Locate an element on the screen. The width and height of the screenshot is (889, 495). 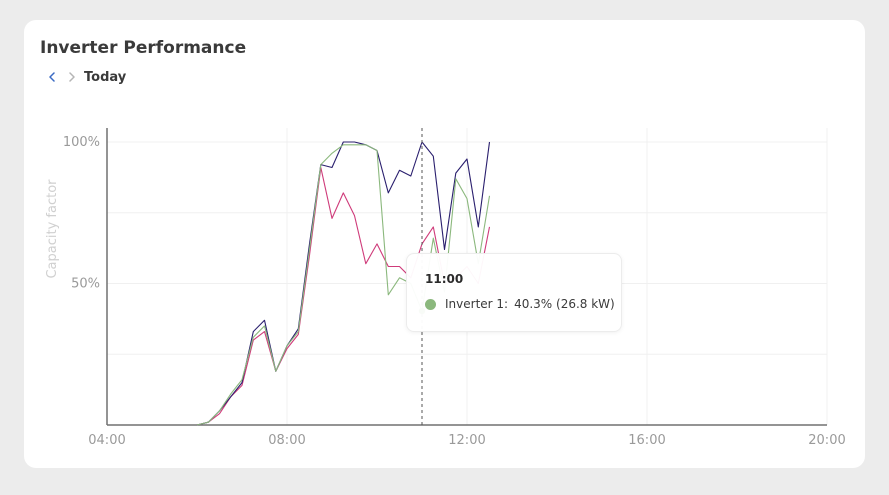
tooltip-series-label: Inverter 1: is located at coordinates (477, 304).